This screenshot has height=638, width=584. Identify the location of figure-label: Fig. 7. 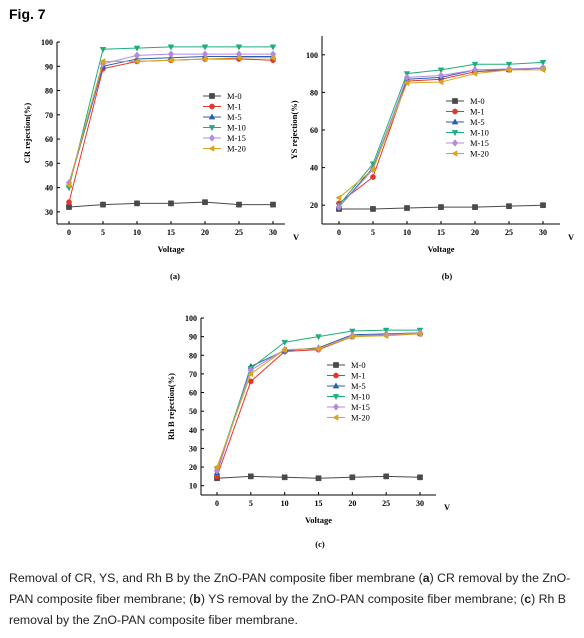
(27, 14).